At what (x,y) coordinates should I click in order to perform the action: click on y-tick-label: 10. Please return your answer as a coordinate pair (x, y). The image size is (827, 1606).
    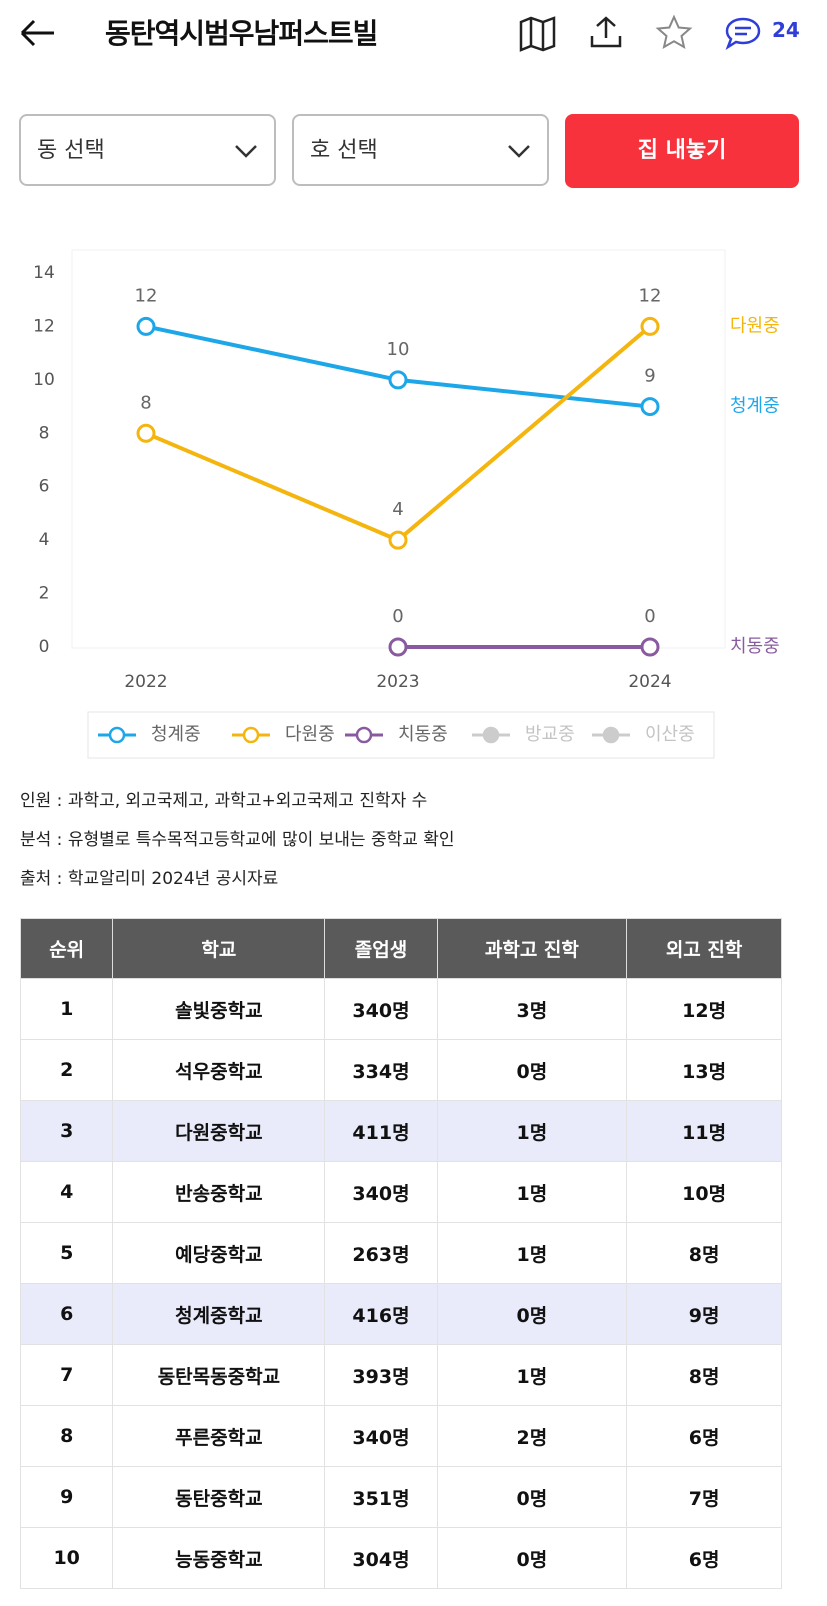
    Looking at the image, I should click on (44, 380).